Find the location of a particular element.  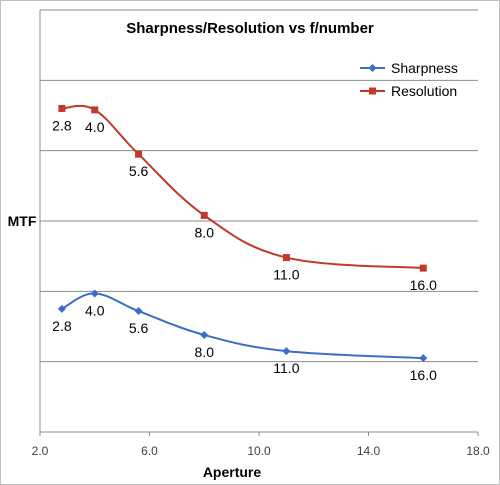

data-label-resolution: 8.0 is located at coordinates (205, 232).